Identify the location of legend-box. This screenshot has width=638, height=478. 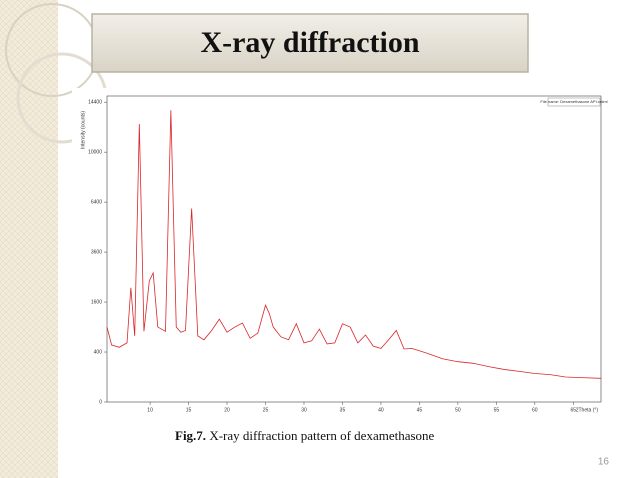
(574, 102).